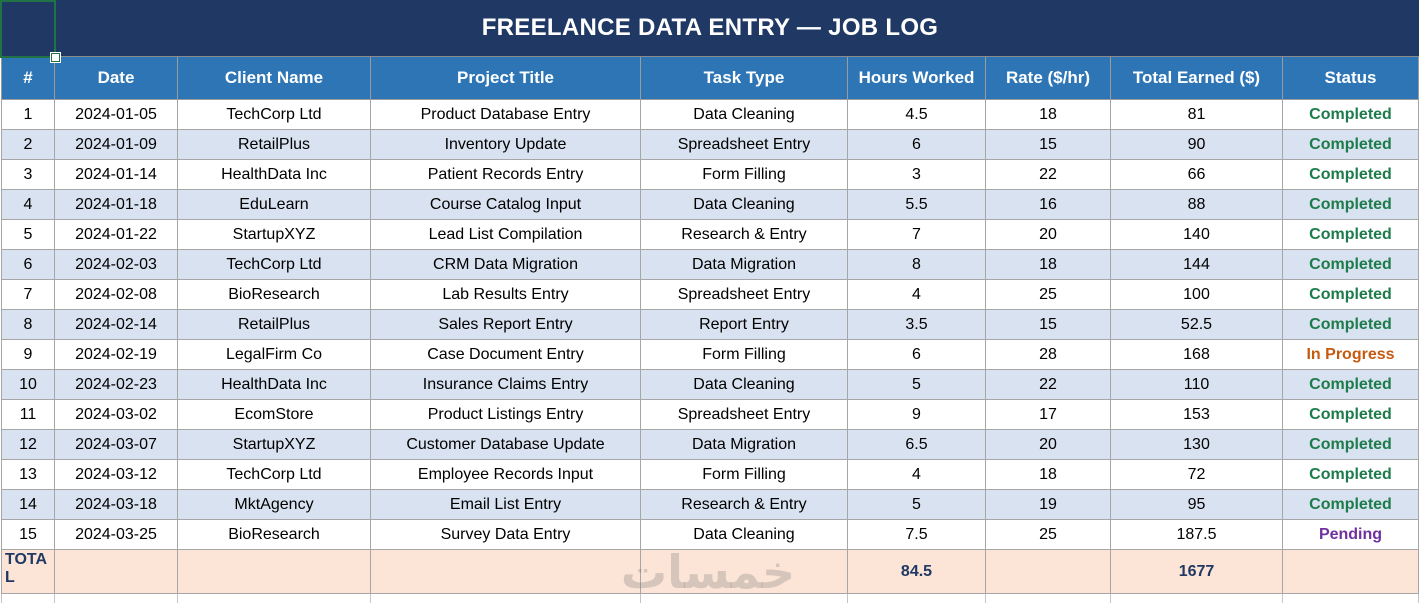  What do you see at coordinates (506, 235) in the screenshot?
I see `cell-project: Lead List Compilation` at bounding box center [506, 235].